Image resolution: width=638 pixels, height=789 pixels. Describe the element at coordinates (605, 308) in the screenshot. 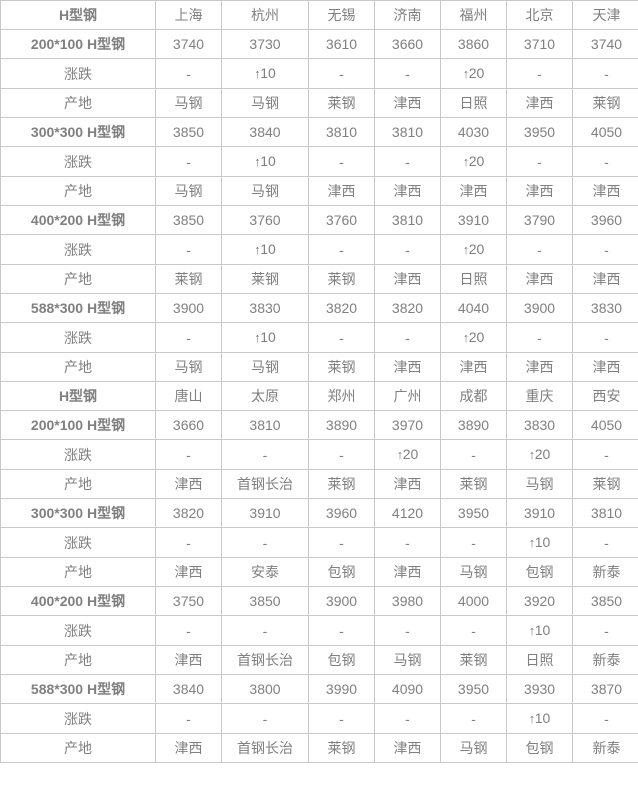

I see `price-cell: 3830` at that location.